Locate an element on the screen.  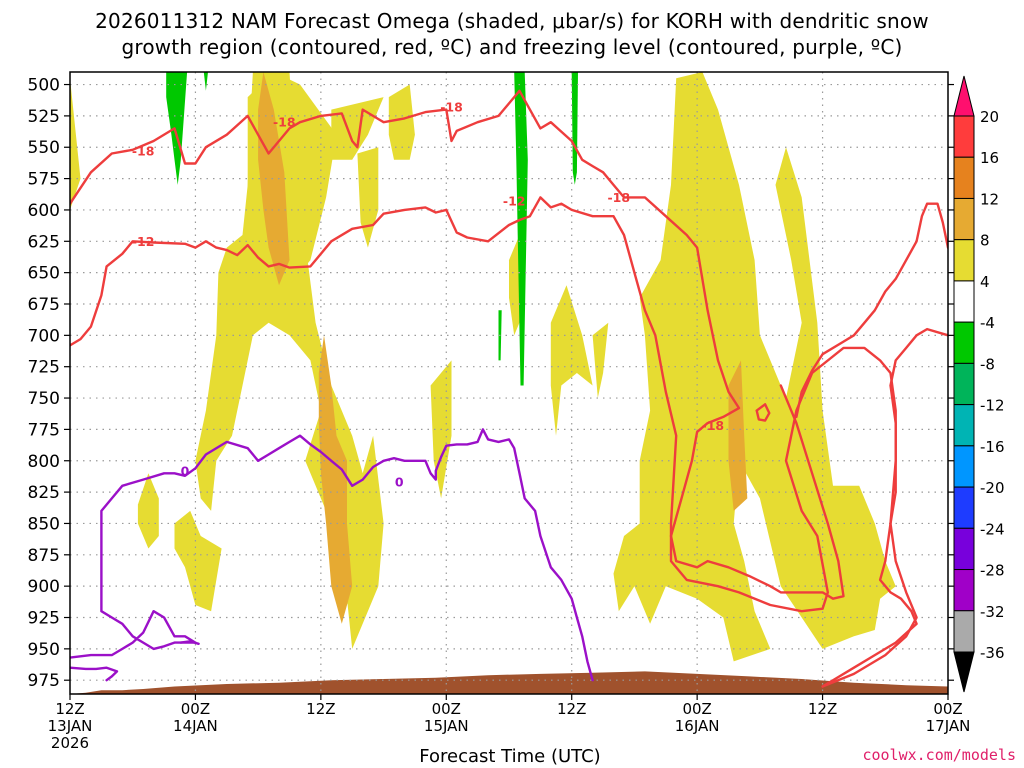
colorbar-label-7: -12 is located at coordinates (992, 406).